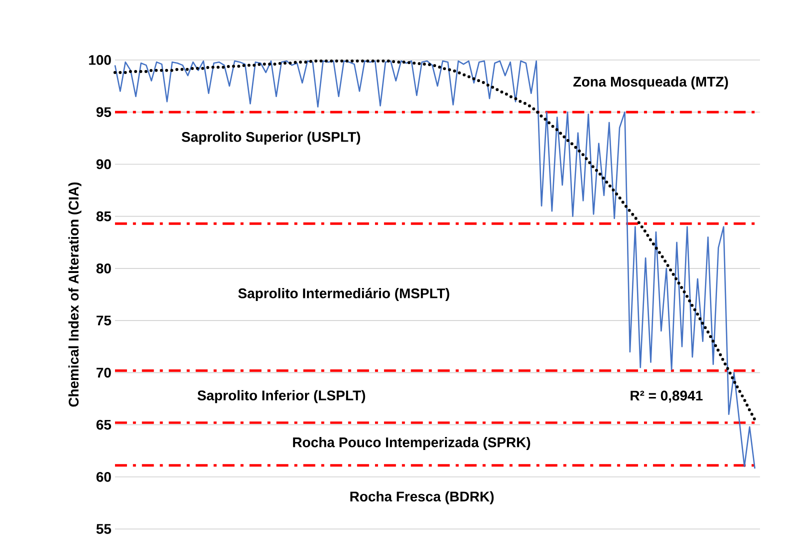 Image resolution: width=797 pixels, height=550 pixels. What do you see at coordinates (103, 373) in the screenshot?
I see `y-tick-label: 70` at bounding box center [103, 373].